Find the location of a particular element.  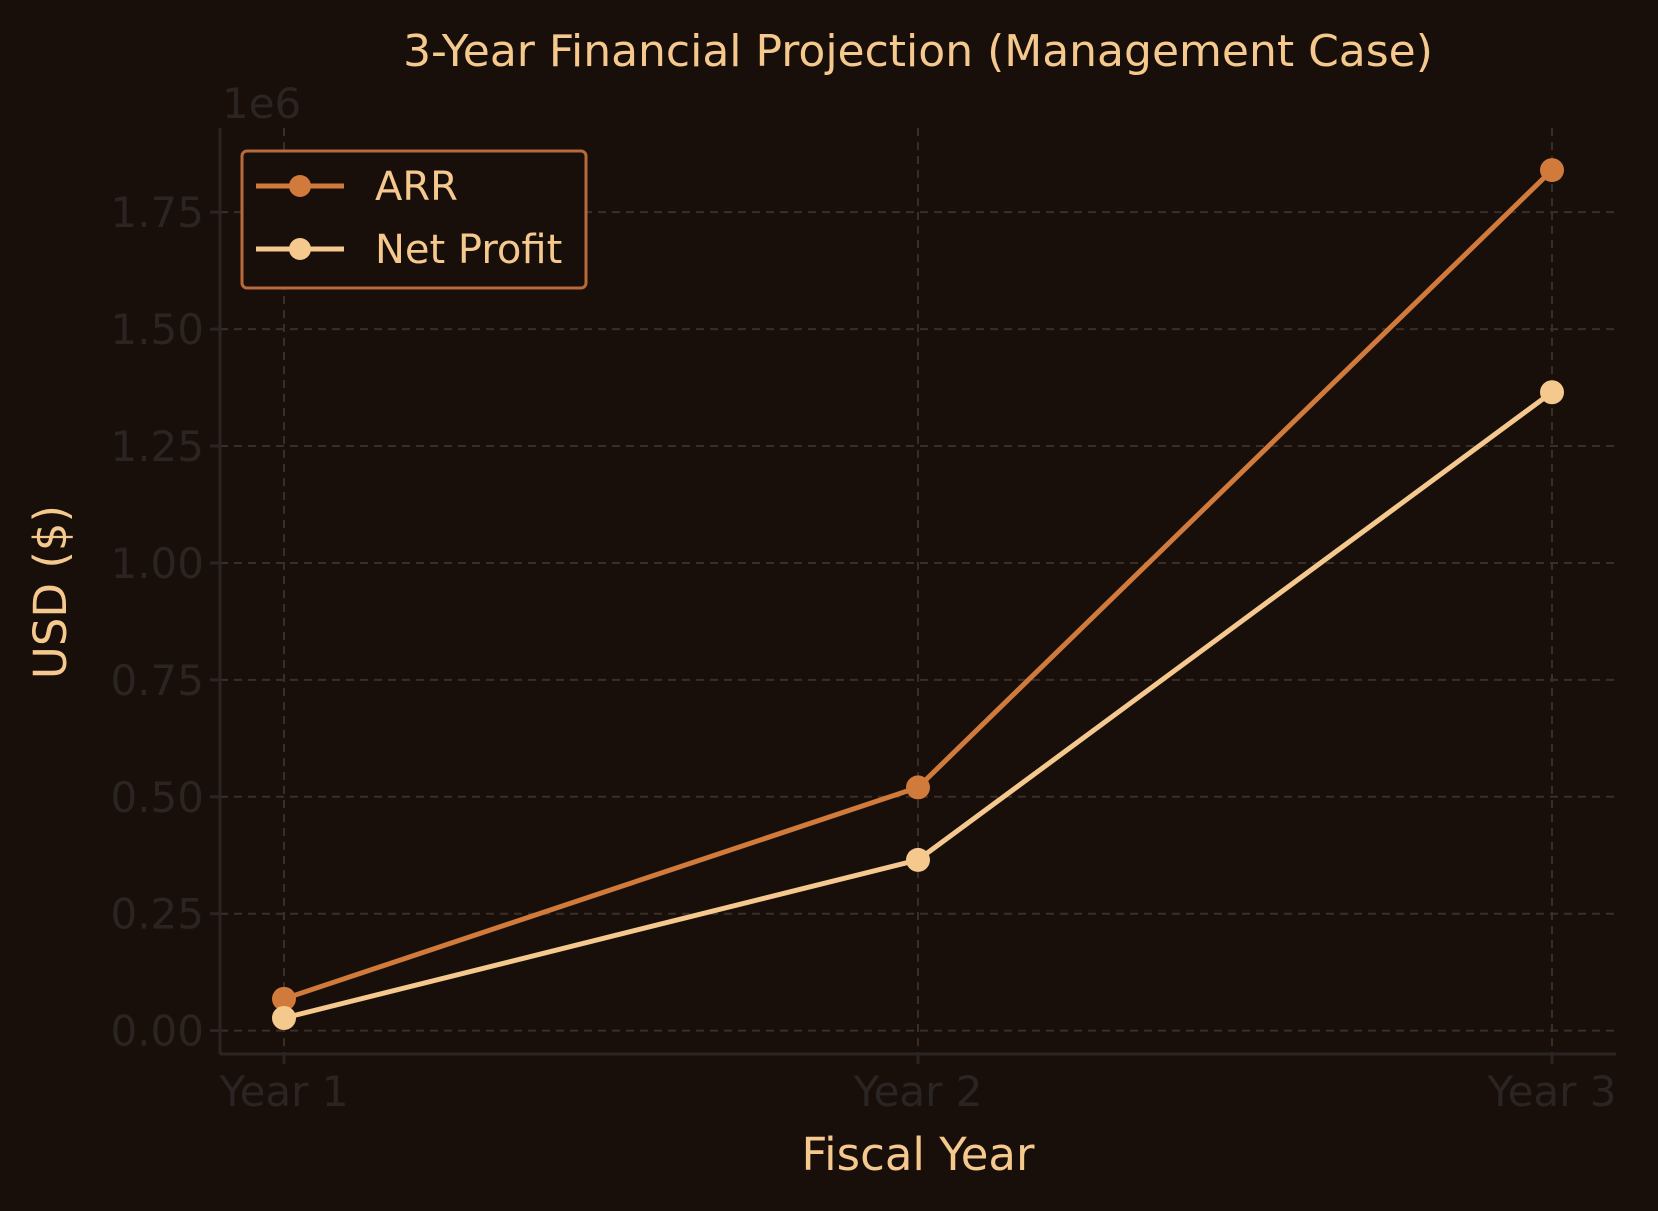

x-tick-label: Year 1 is located at coordinates (284, 1091).